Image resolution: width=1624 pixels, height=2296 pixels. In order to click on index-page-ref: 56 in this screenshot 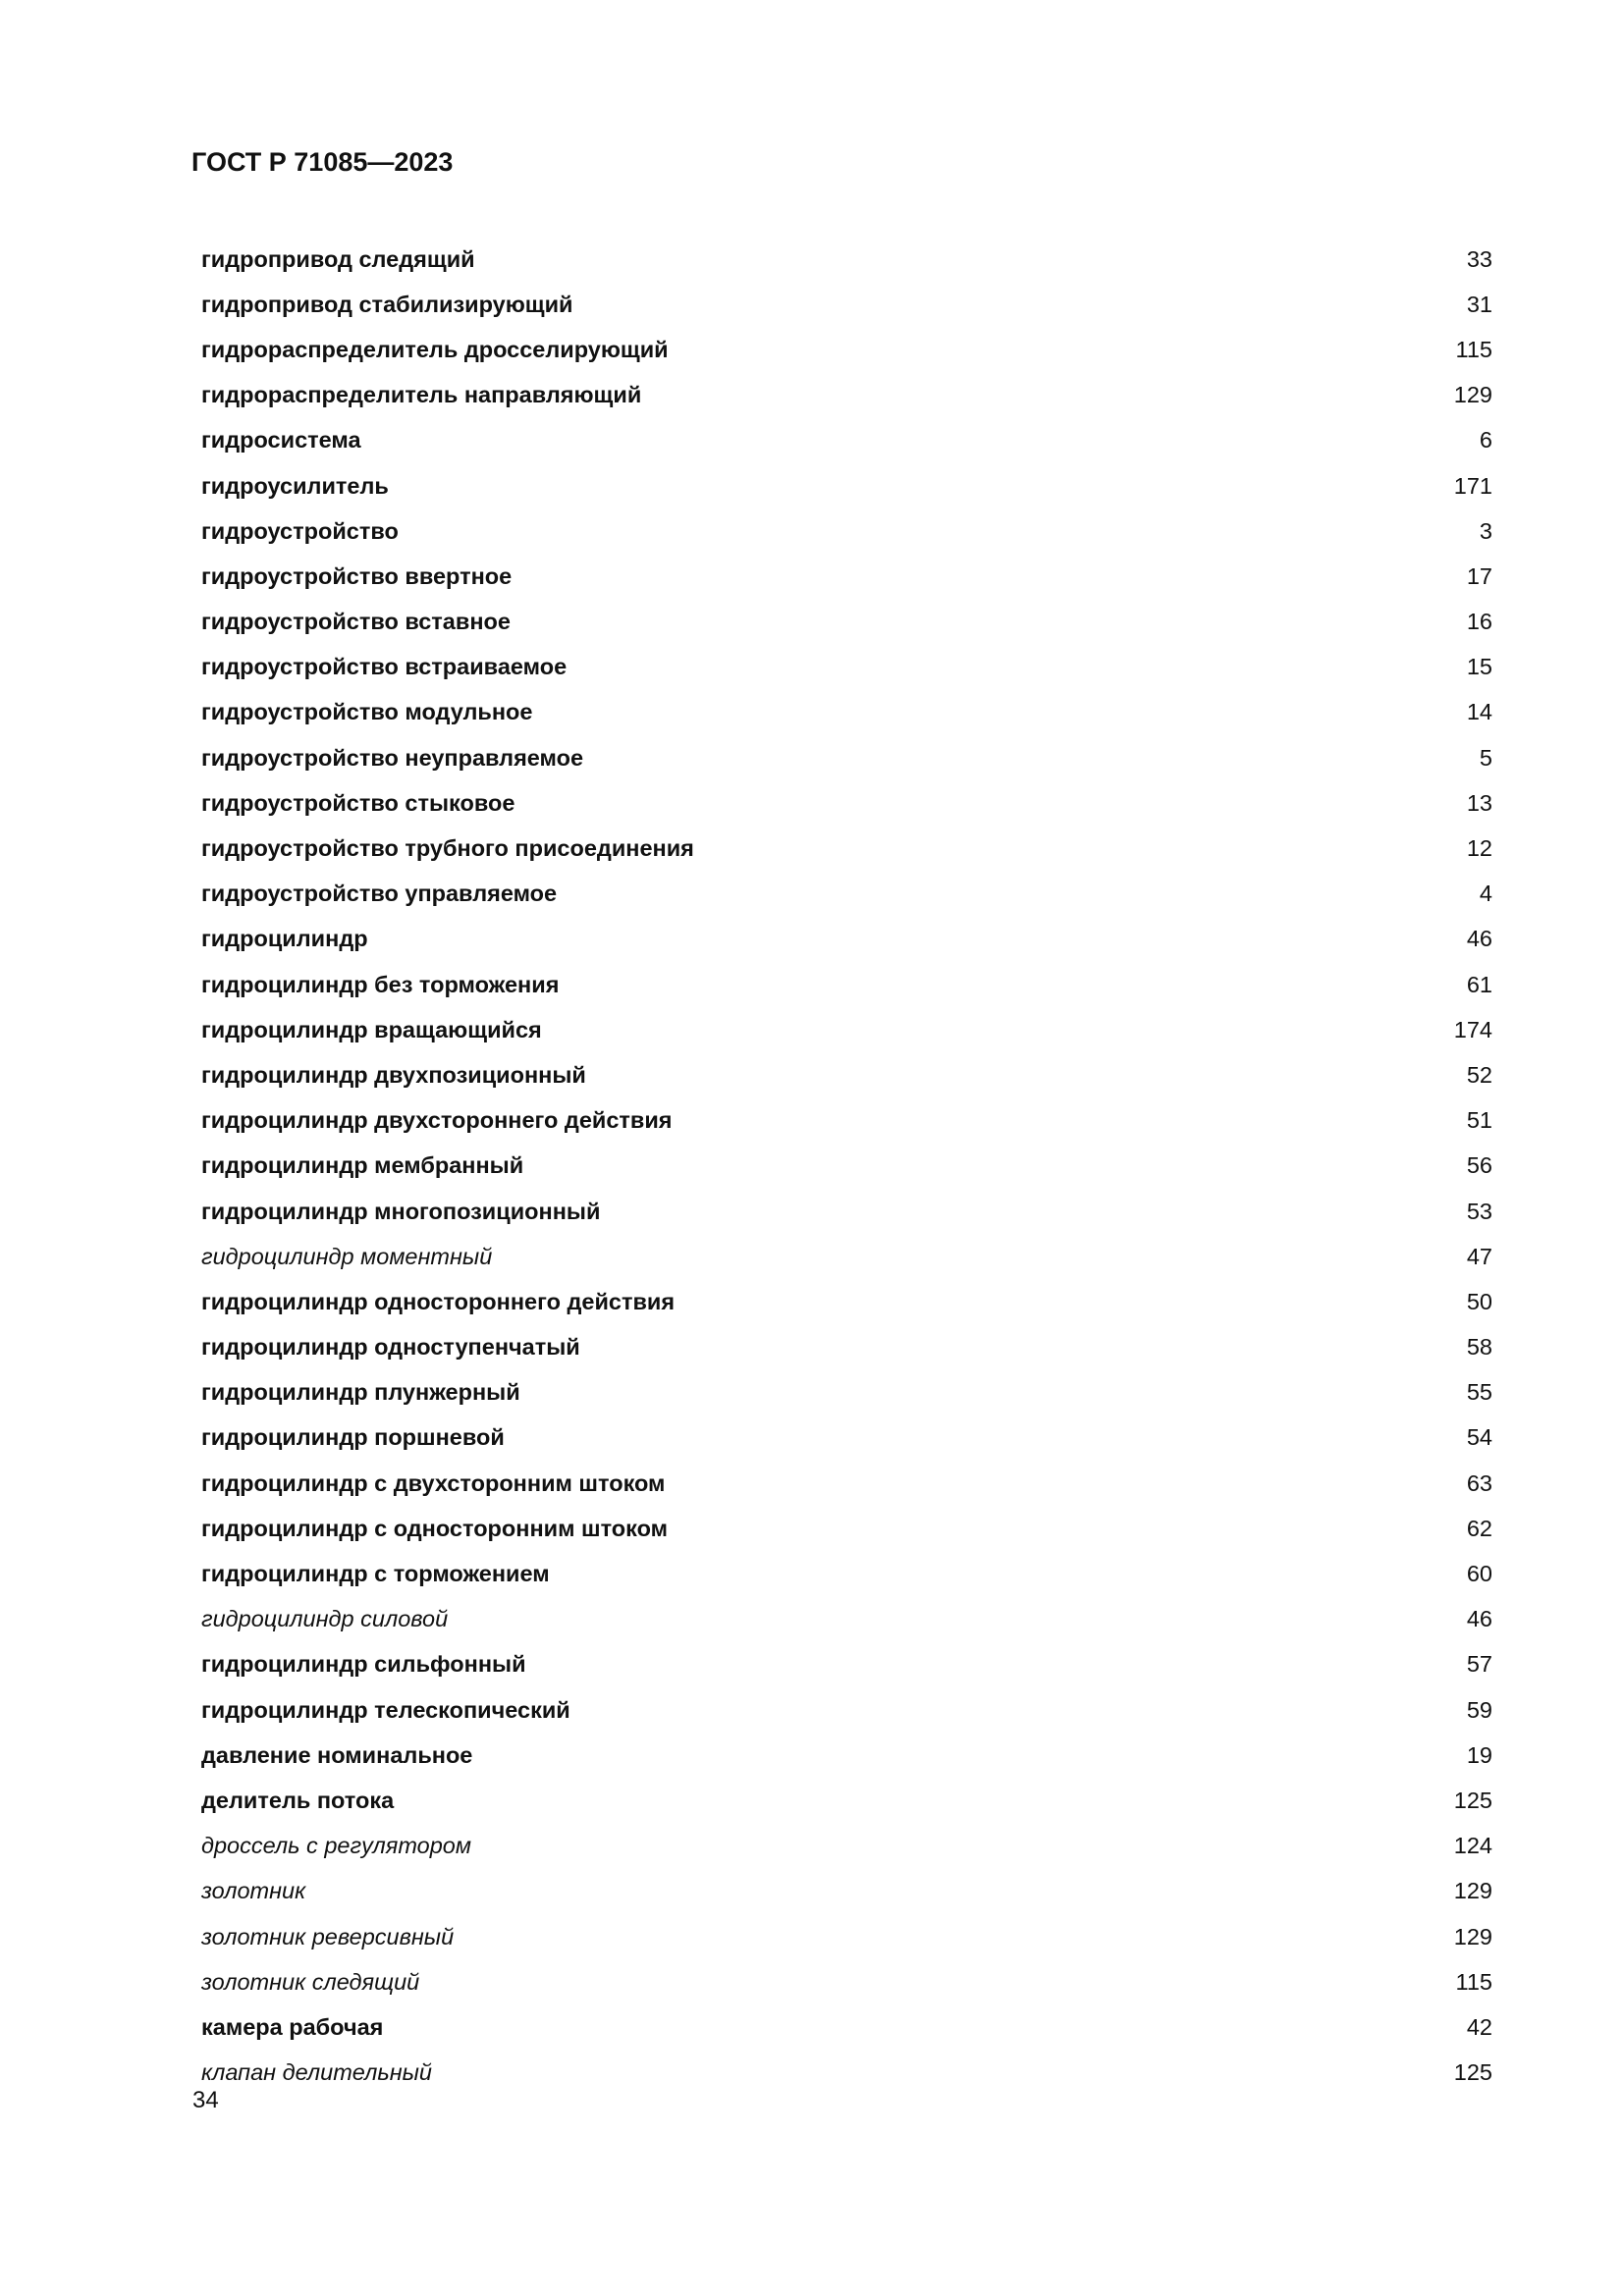, I will do `click(1479, 1165)`.